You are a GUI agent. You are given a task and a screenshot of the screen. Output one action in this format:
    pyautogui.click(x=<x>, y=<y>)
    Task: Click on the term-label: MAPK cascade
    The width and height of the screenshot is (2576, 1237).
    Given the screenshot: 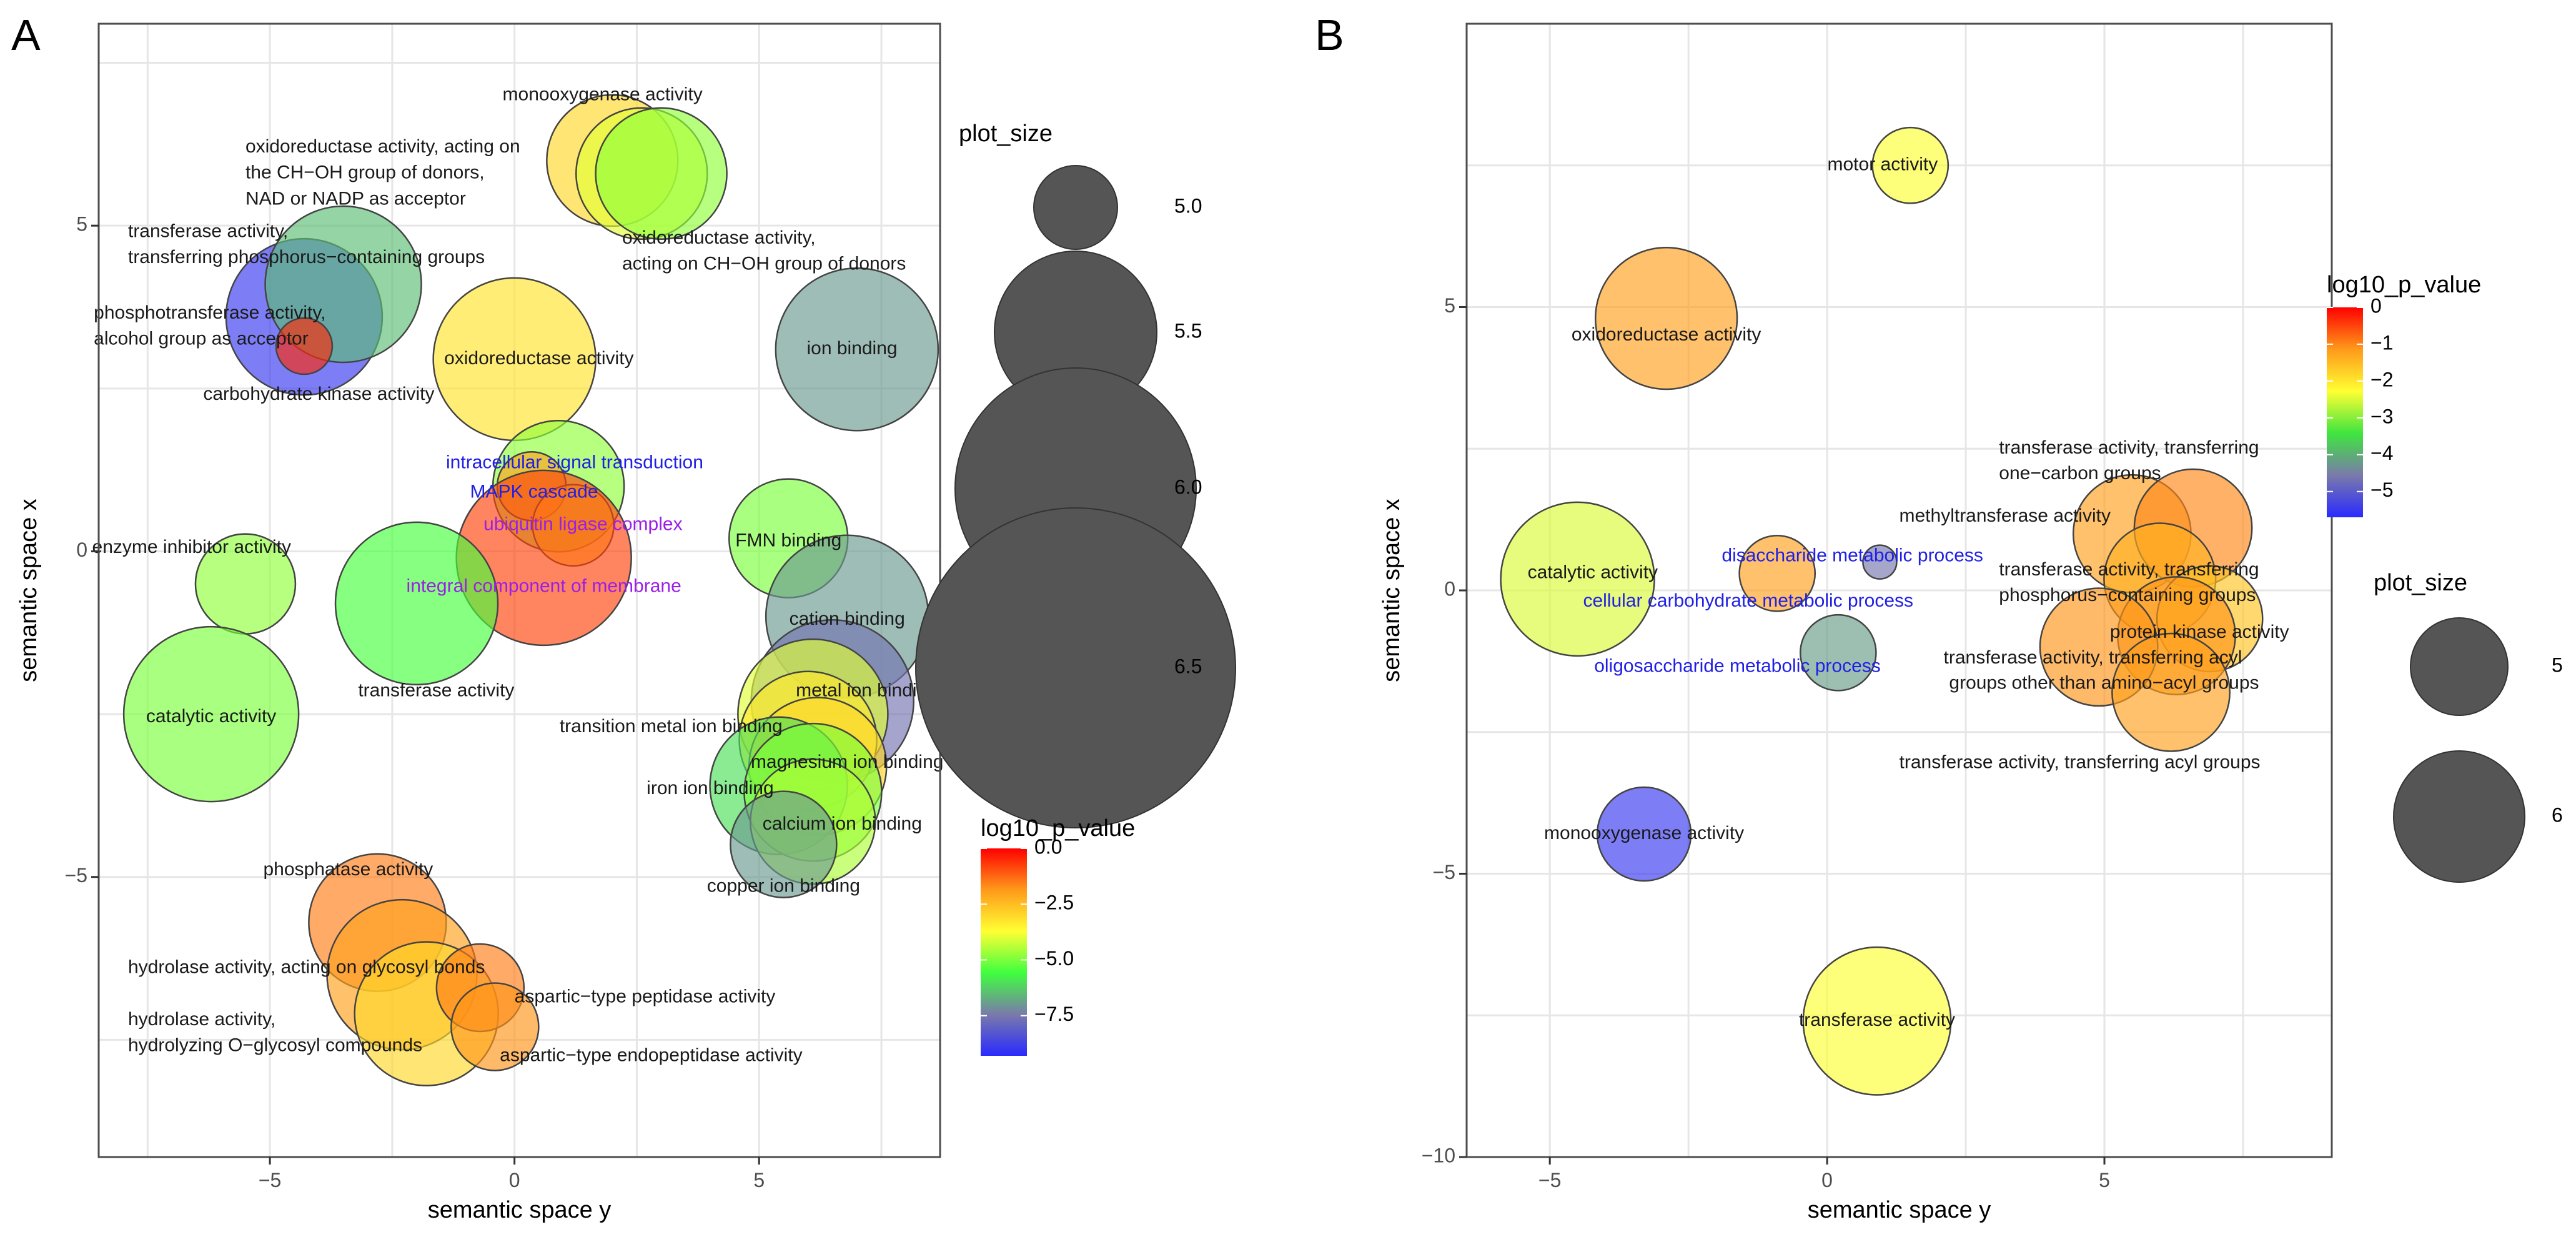 What is the action you would take?
    pyautogui.click(x=534, y=492)
    